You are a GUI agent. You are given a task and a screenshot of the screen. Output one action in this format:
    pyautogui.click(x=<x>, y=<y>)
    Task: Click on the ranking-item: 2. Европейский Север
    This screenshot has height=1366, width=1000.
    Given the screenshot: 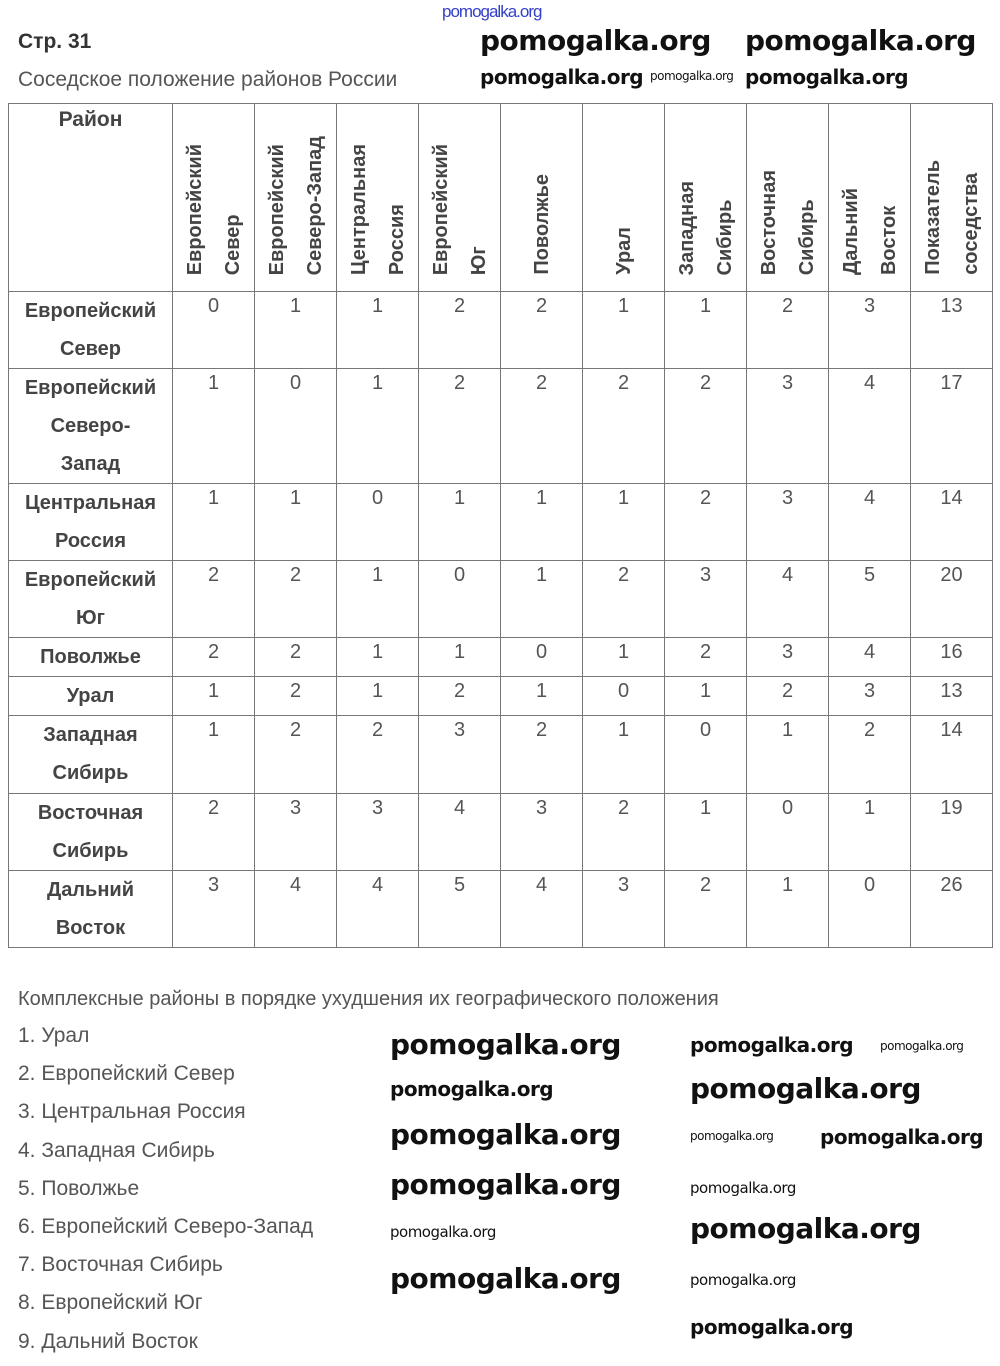 What is the action you would take?
    pyautogui.click(x=126, y=1074)
    